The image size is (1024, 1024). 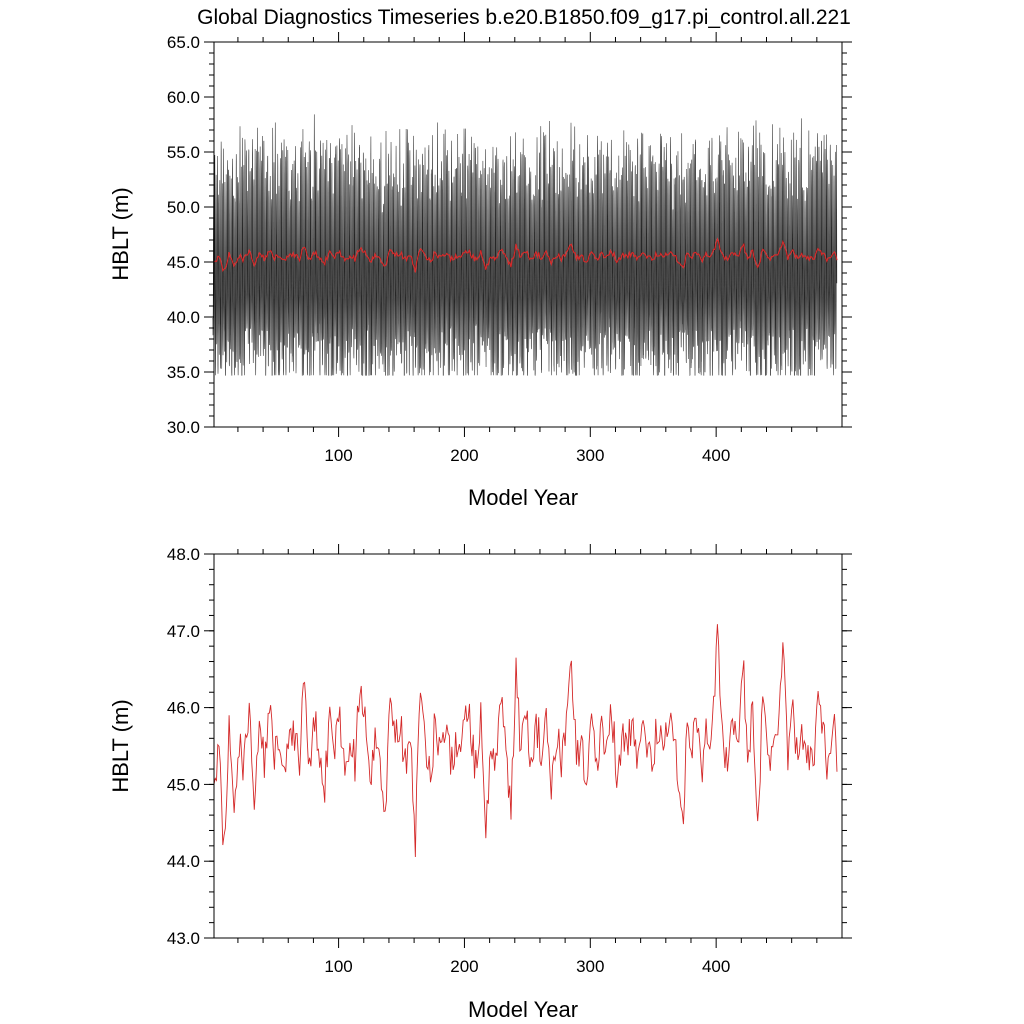 What do you see at coordinates (525, 255) in the screenshot?
I see `annual-mean-hblt-line-overlay` at bounding box center [525, 255].